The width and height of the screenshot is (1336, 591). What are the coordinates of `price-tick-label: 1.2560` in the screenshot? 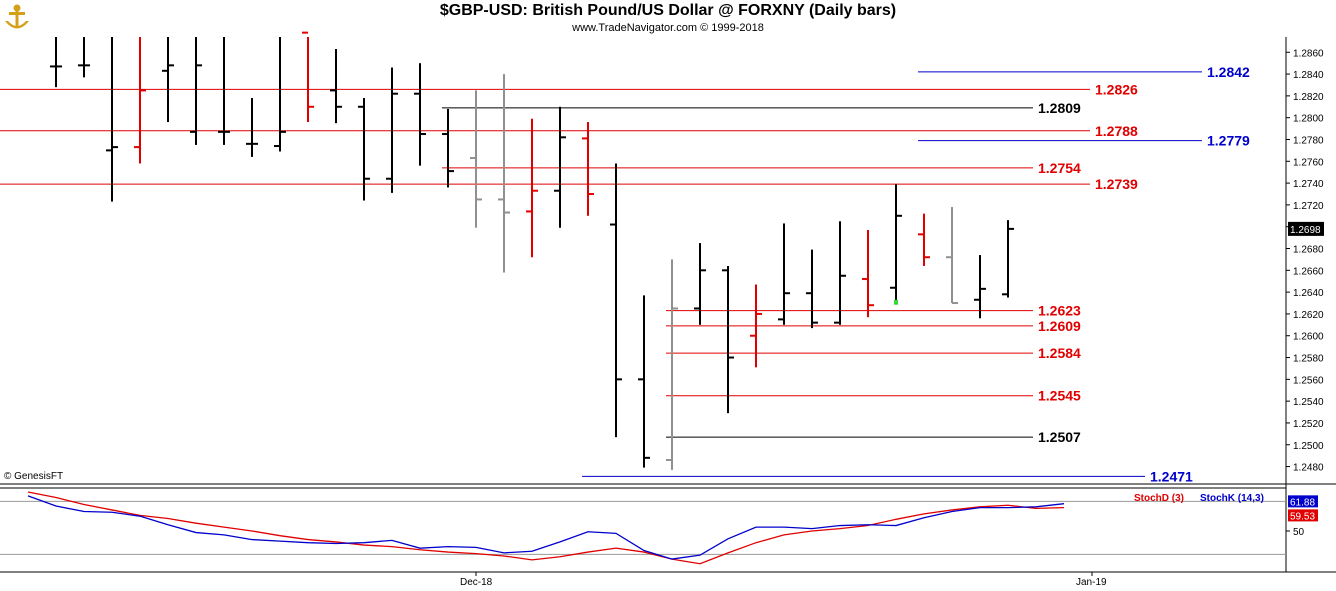 It's located at (1308, 380).